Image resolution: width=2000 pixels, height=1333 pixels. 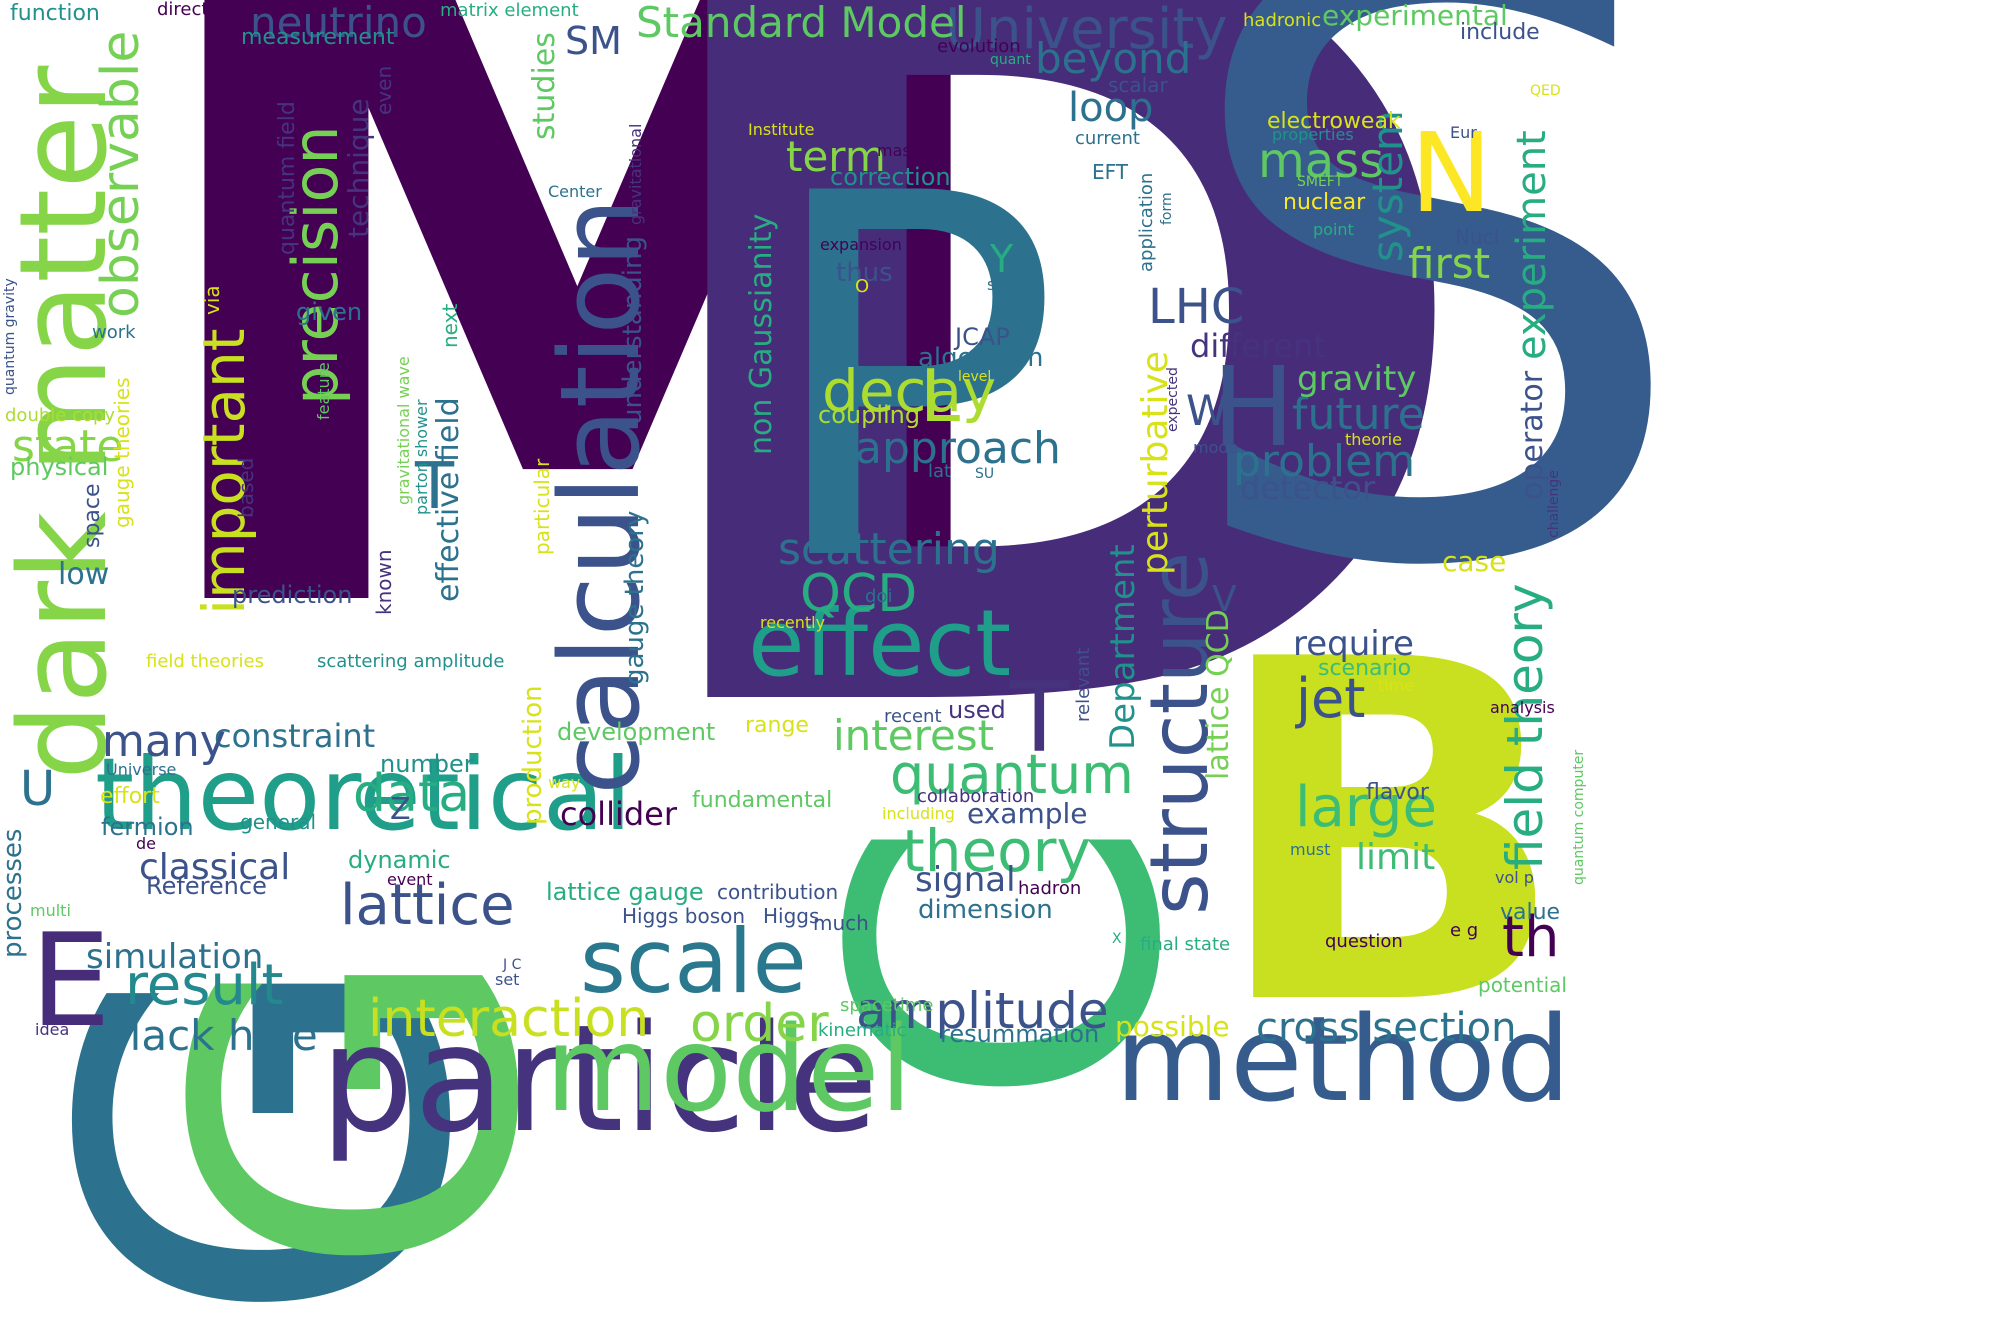 What do you see at coordinates (246, 487) in the screenshot?
I see `word: based` at bounding box center [246, 487].